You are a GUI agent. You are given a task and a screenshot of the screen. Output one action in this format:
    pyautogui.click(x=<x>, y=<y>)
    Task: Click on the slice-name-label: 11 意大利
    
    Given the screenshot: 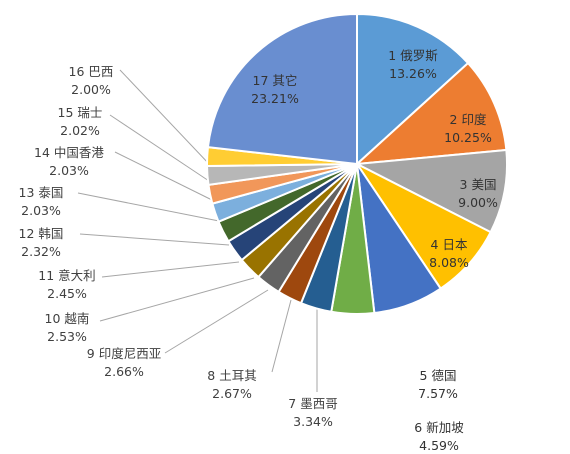 What is the action you would take?
    pyautogui.click(x=66, y=275)
    